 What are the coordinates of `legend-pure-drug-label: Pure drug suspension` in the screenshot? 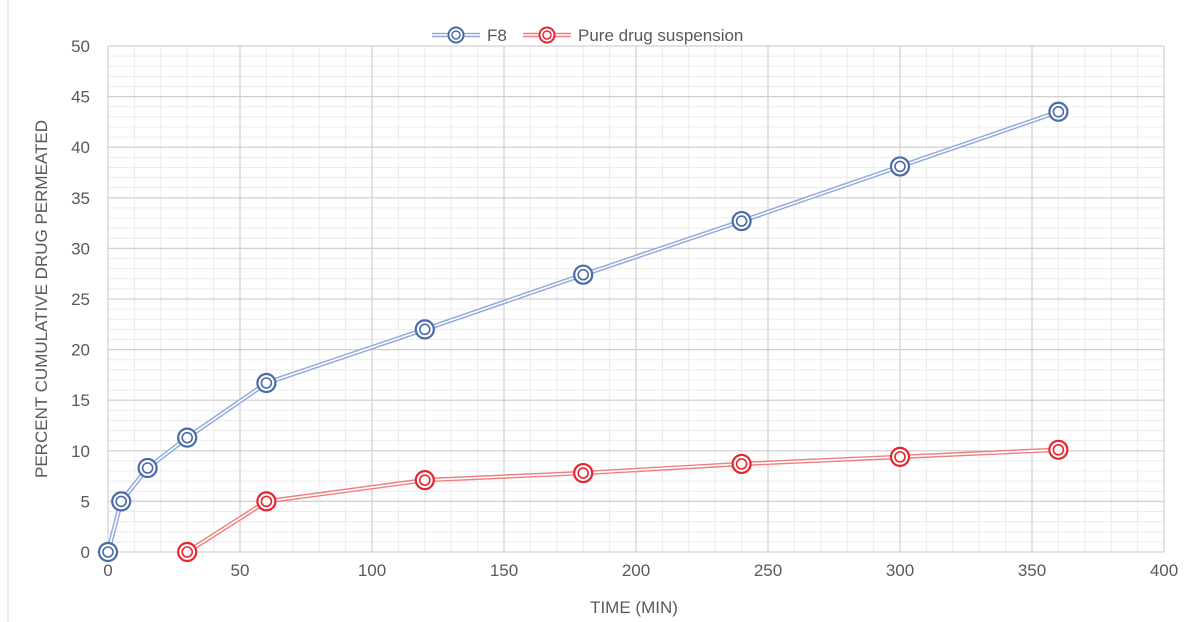 It's located at (660, 35).